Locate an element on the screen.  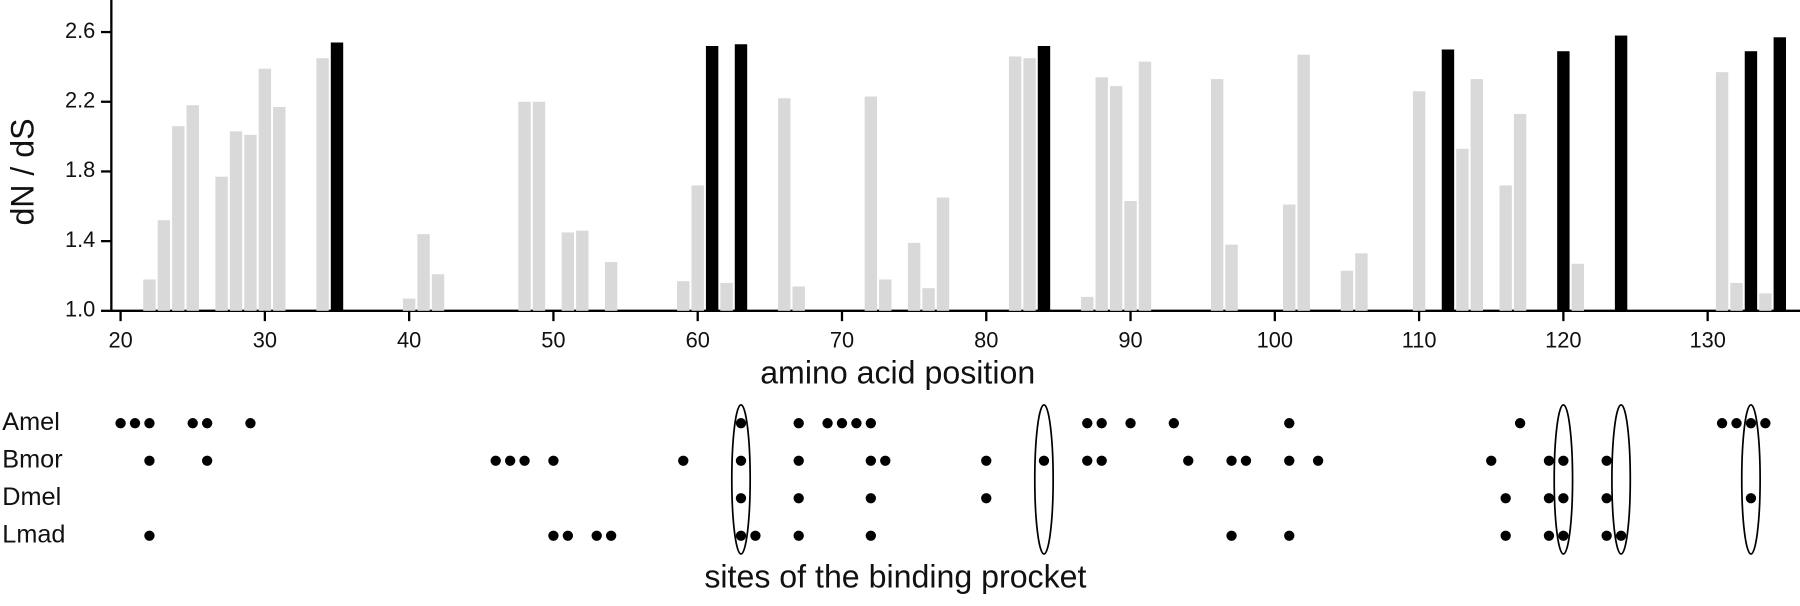
x-tick-label: 50 is located at coordinates (553, 340).